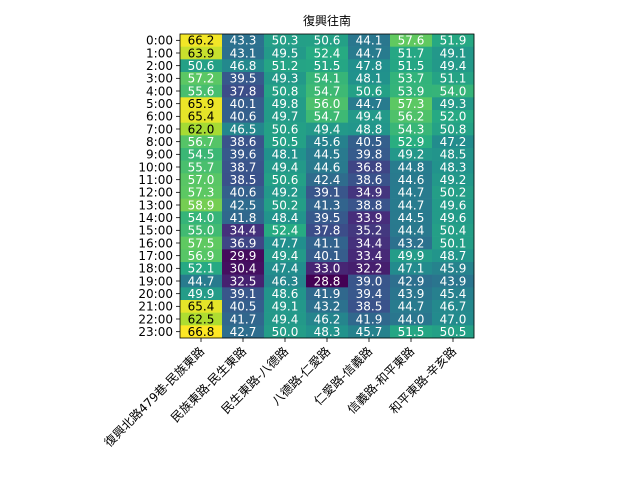 Image resolution: width=640 pixels, height=480 pixels. I want to click on cell-value-label: 45.4, so click(453, 294).